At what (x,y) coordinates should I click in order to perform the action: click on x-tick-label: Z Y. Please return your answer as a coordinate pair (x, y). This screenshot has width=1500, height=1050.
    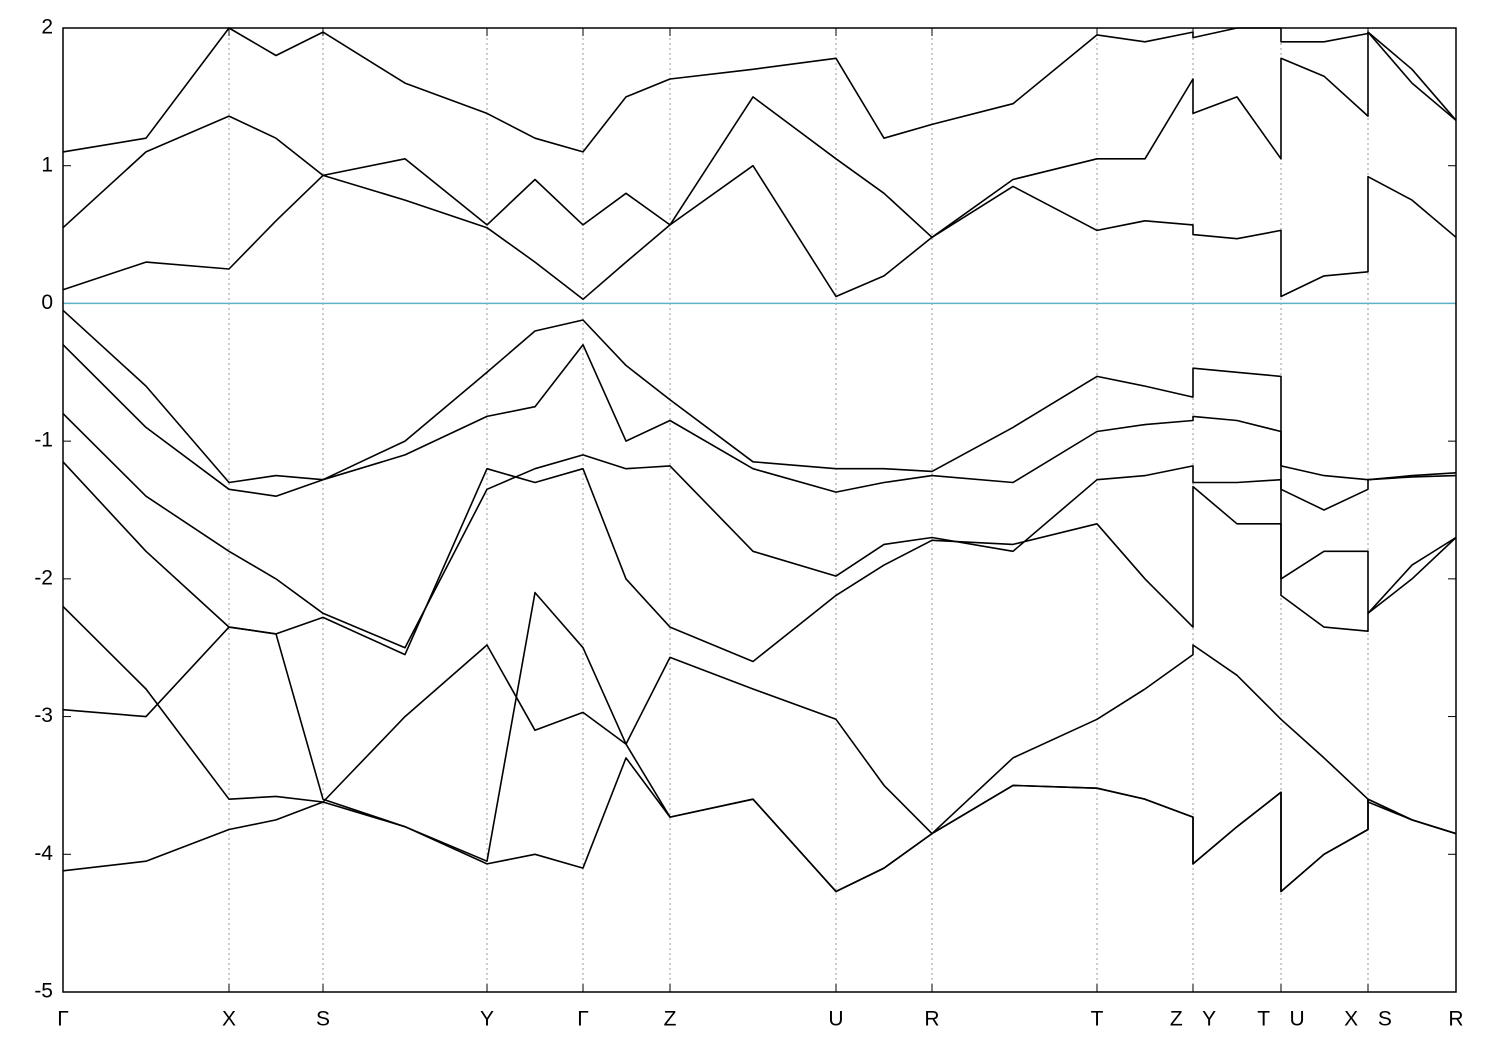
    Looking at the image, I should click on (1193, 1019).